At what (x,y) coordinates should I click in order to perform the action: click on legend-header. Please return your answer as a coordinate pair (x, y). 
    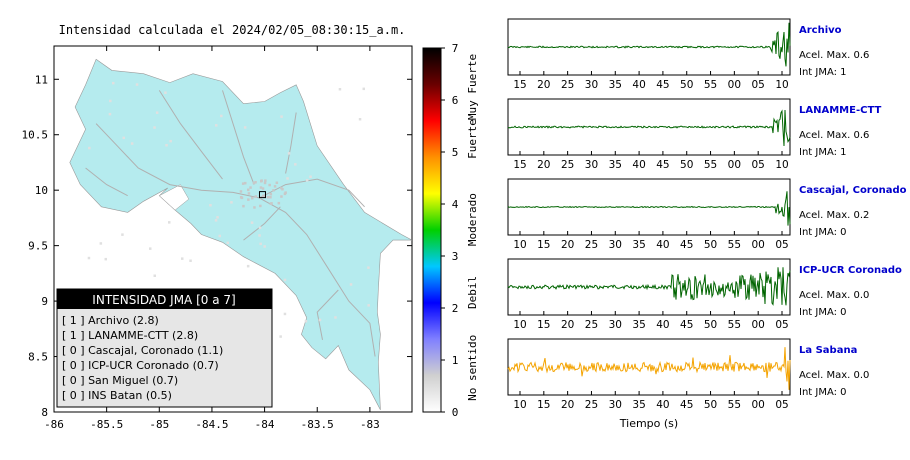
    Looking at the image, I should click on (164, 299).